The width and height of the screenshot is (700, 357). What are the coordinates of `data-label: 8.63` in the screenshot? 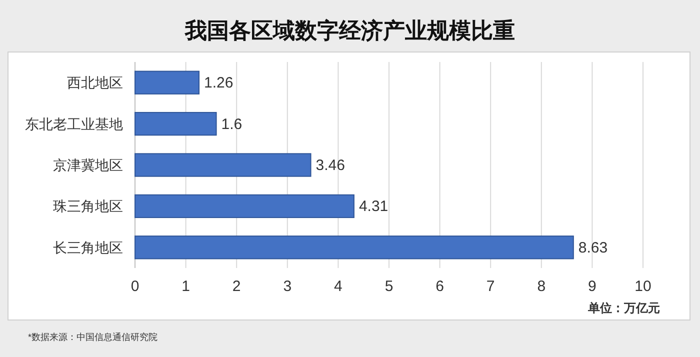 It's located at (593, 247).